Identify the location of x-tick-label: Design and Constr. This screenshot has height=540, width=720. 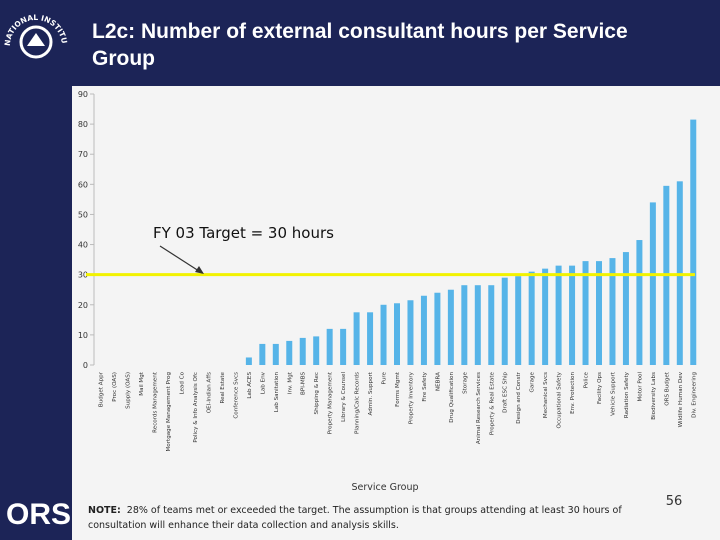
(519, 397).